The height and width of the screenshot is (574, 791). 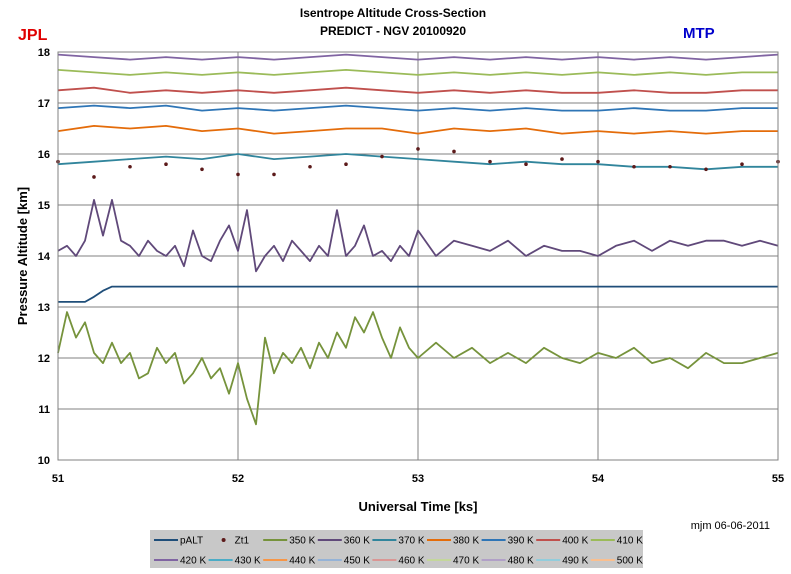 I want to click on series-line-360-k, so click(x=418, y=235).